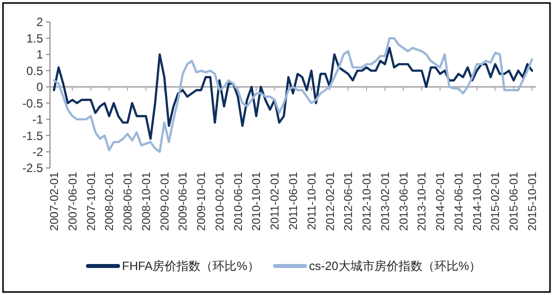  Describe the element at coordinates (533, 201) in the screenshot. I see `x-tick-label: 2015-10-01` at that location.